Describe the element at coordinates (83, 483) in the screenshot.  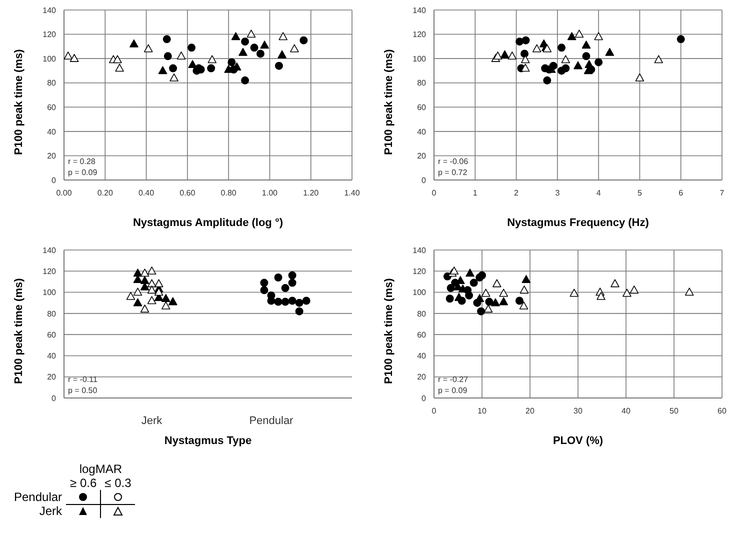
I see `text: ≥ 0.6` at that location.